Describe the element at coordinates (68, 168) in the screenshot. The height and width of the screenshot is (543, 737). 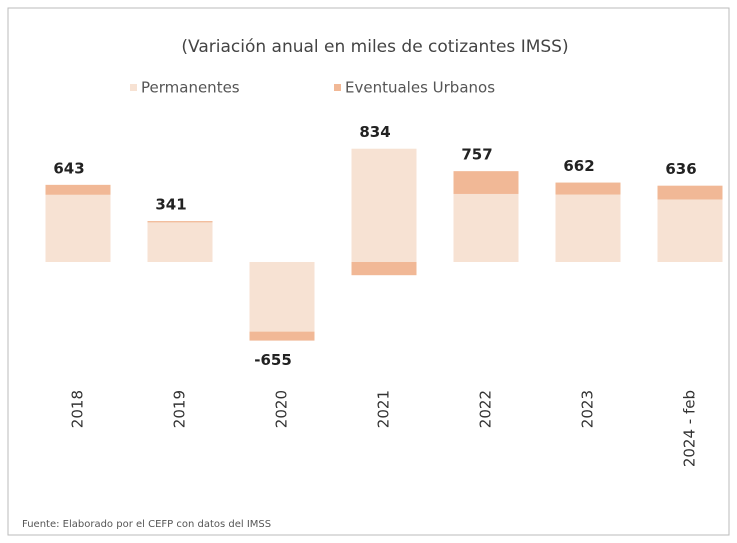
I see `total-label: 643` at that location.